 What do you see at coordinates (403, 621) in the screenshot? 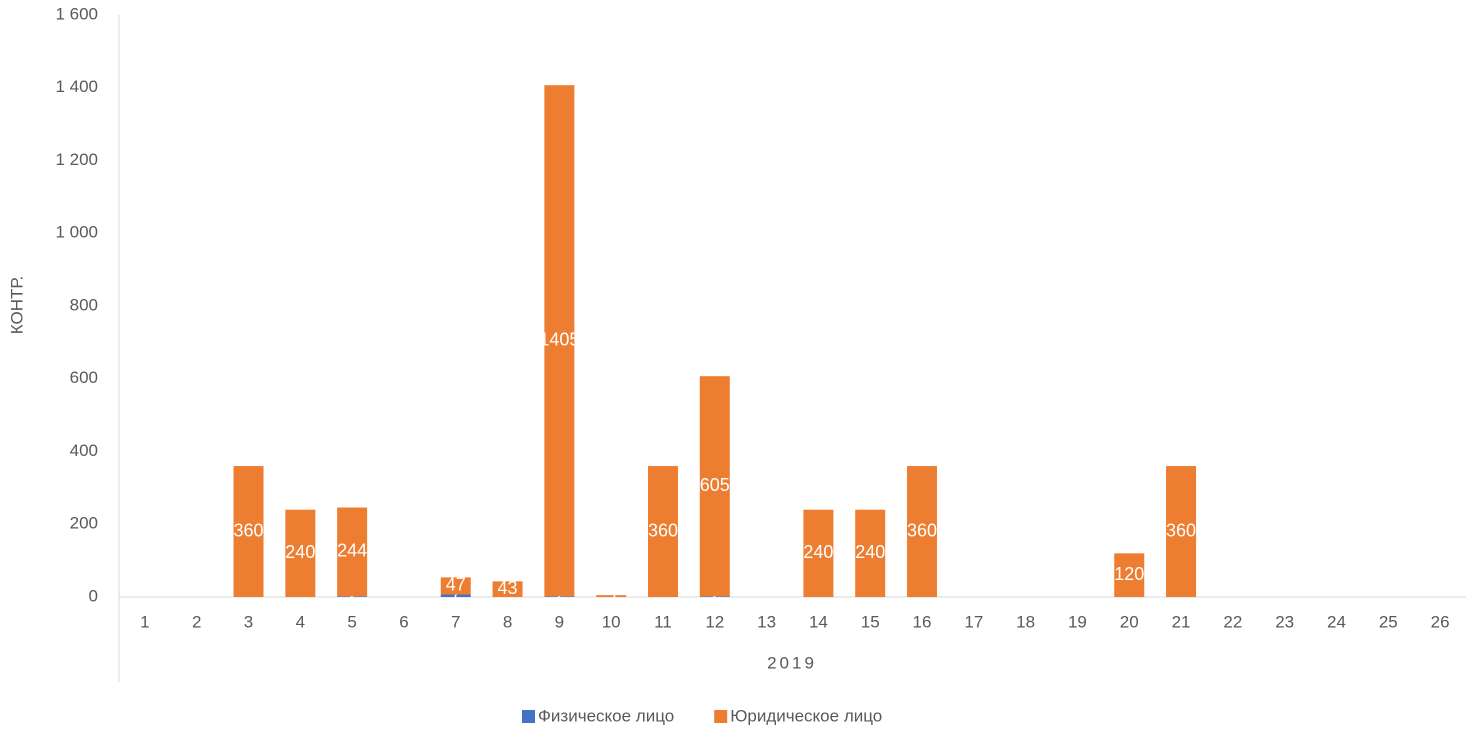
I see `x-tick-label: 6` at bounding box center [403, 621].